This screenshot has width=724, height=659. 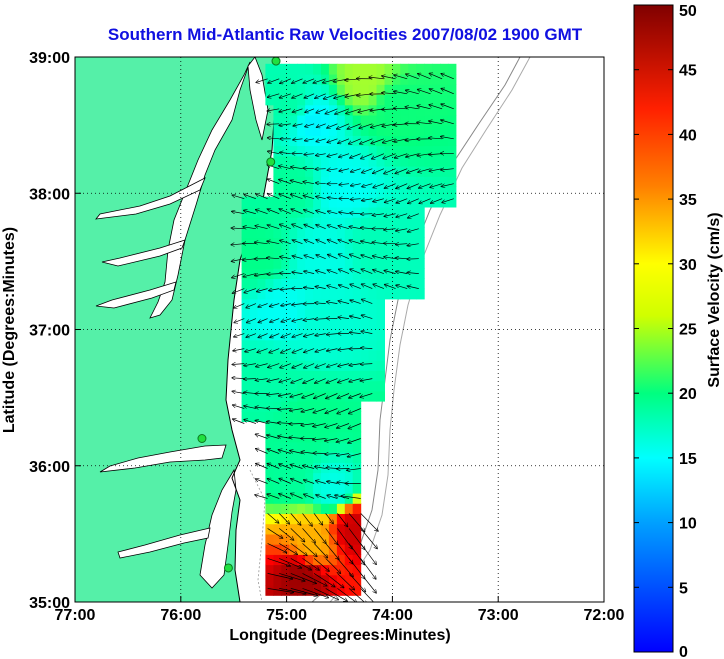 I want to click on x-axis-ticks: 77:00 76:00 75:00 74:00 73:00 72:00, so click(x=340, y=610).